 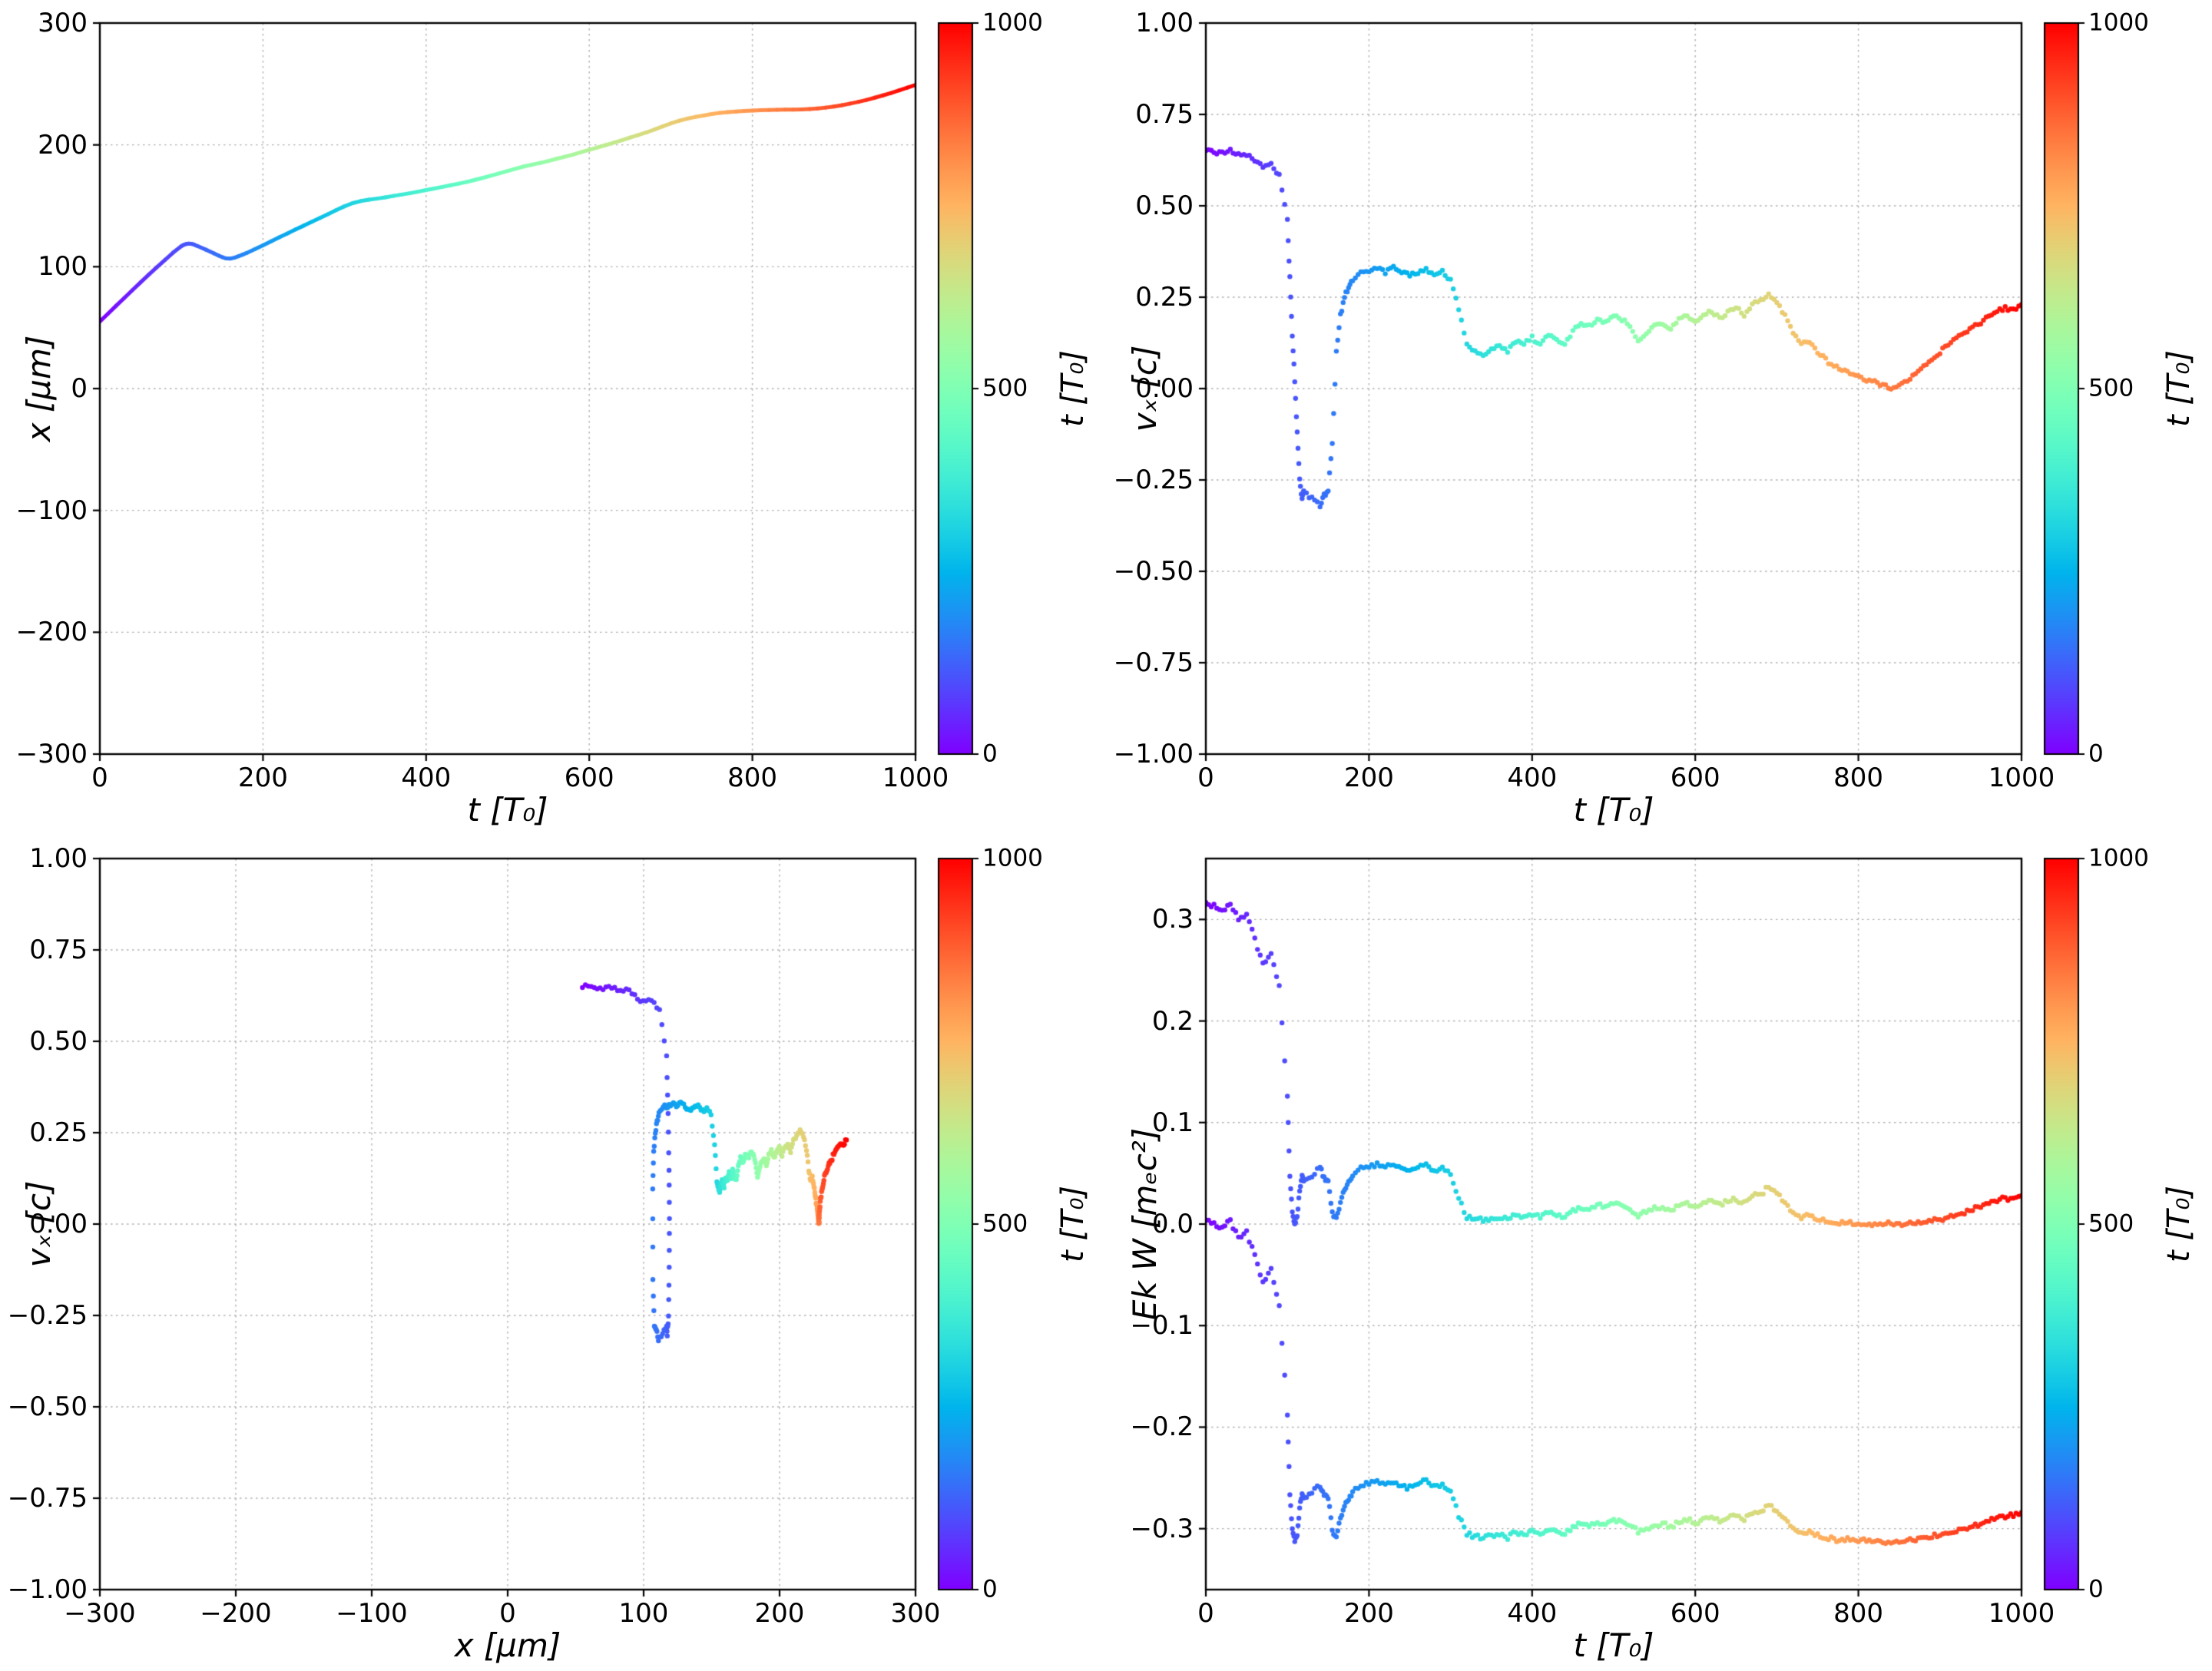 I want to click on y-tick-label: −300, so click(x=52, y=754).